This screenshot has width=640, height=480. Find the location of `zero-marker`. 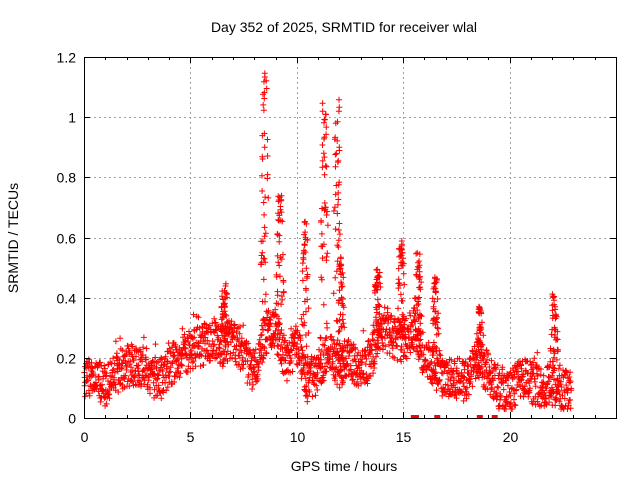

zero-marker is located at coordinates (415, 417).